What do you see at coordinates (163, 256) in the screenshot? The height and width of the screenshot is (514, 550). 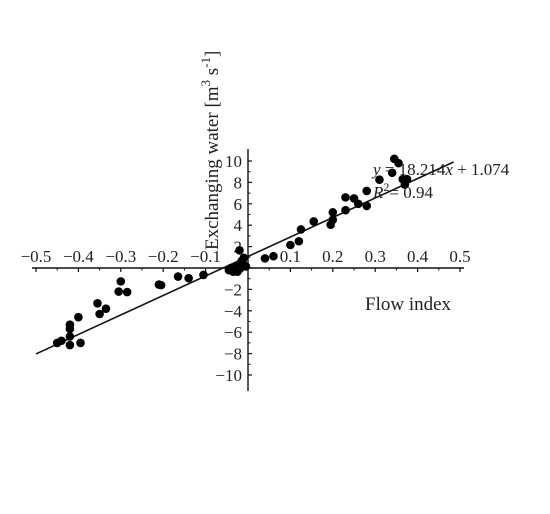 I see `x-tick-label: −0.2` at bounding box center [163, 256].